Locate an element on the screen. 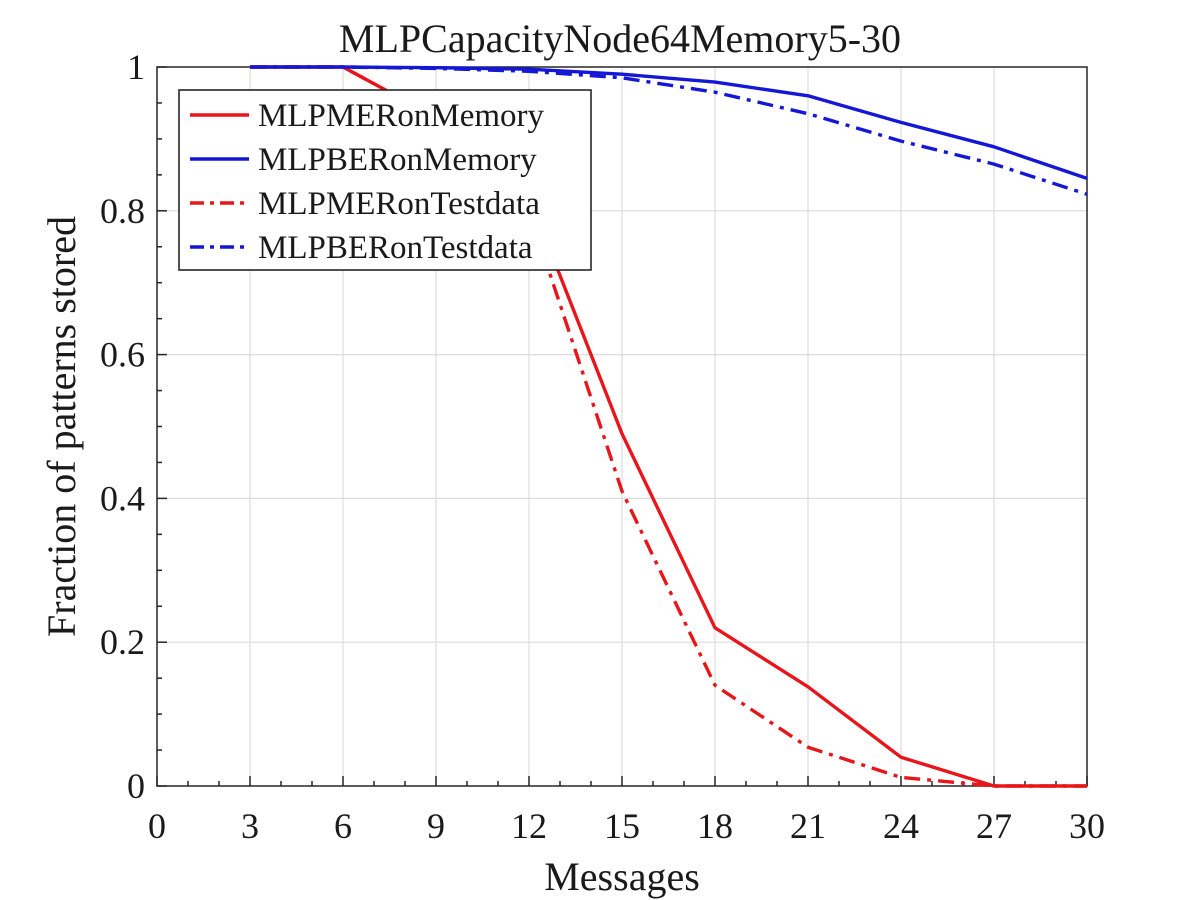 This screenshot has height=900, width=1200. y-tick-label: 0.6 is located at coordinates (122, 355).